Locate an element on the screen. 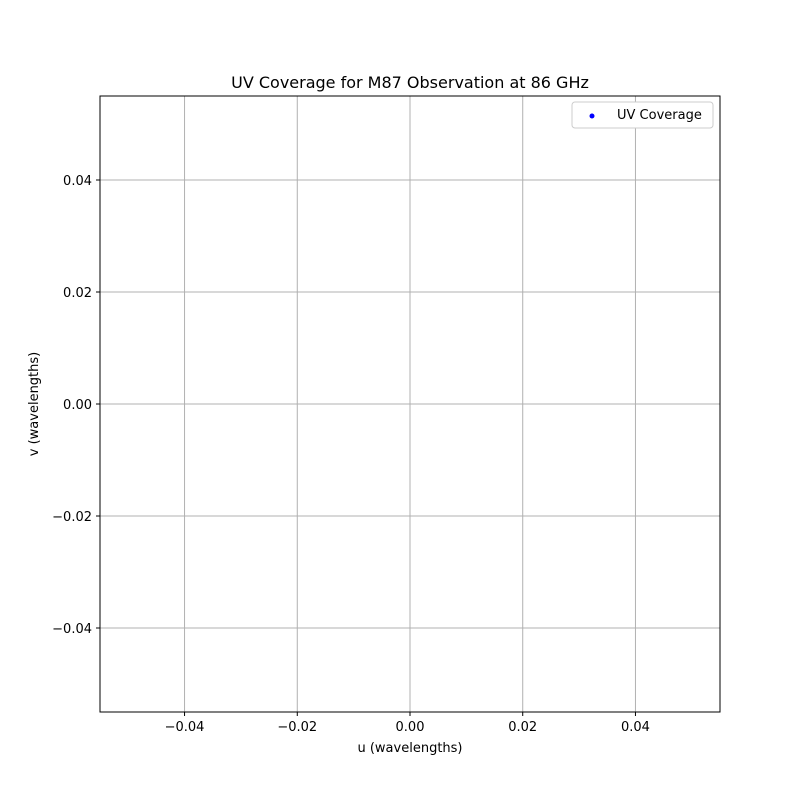  x-axis-ticks: −0.04 −0.02 0.00 0.02 0.04 is located at coordinates (407, 723).